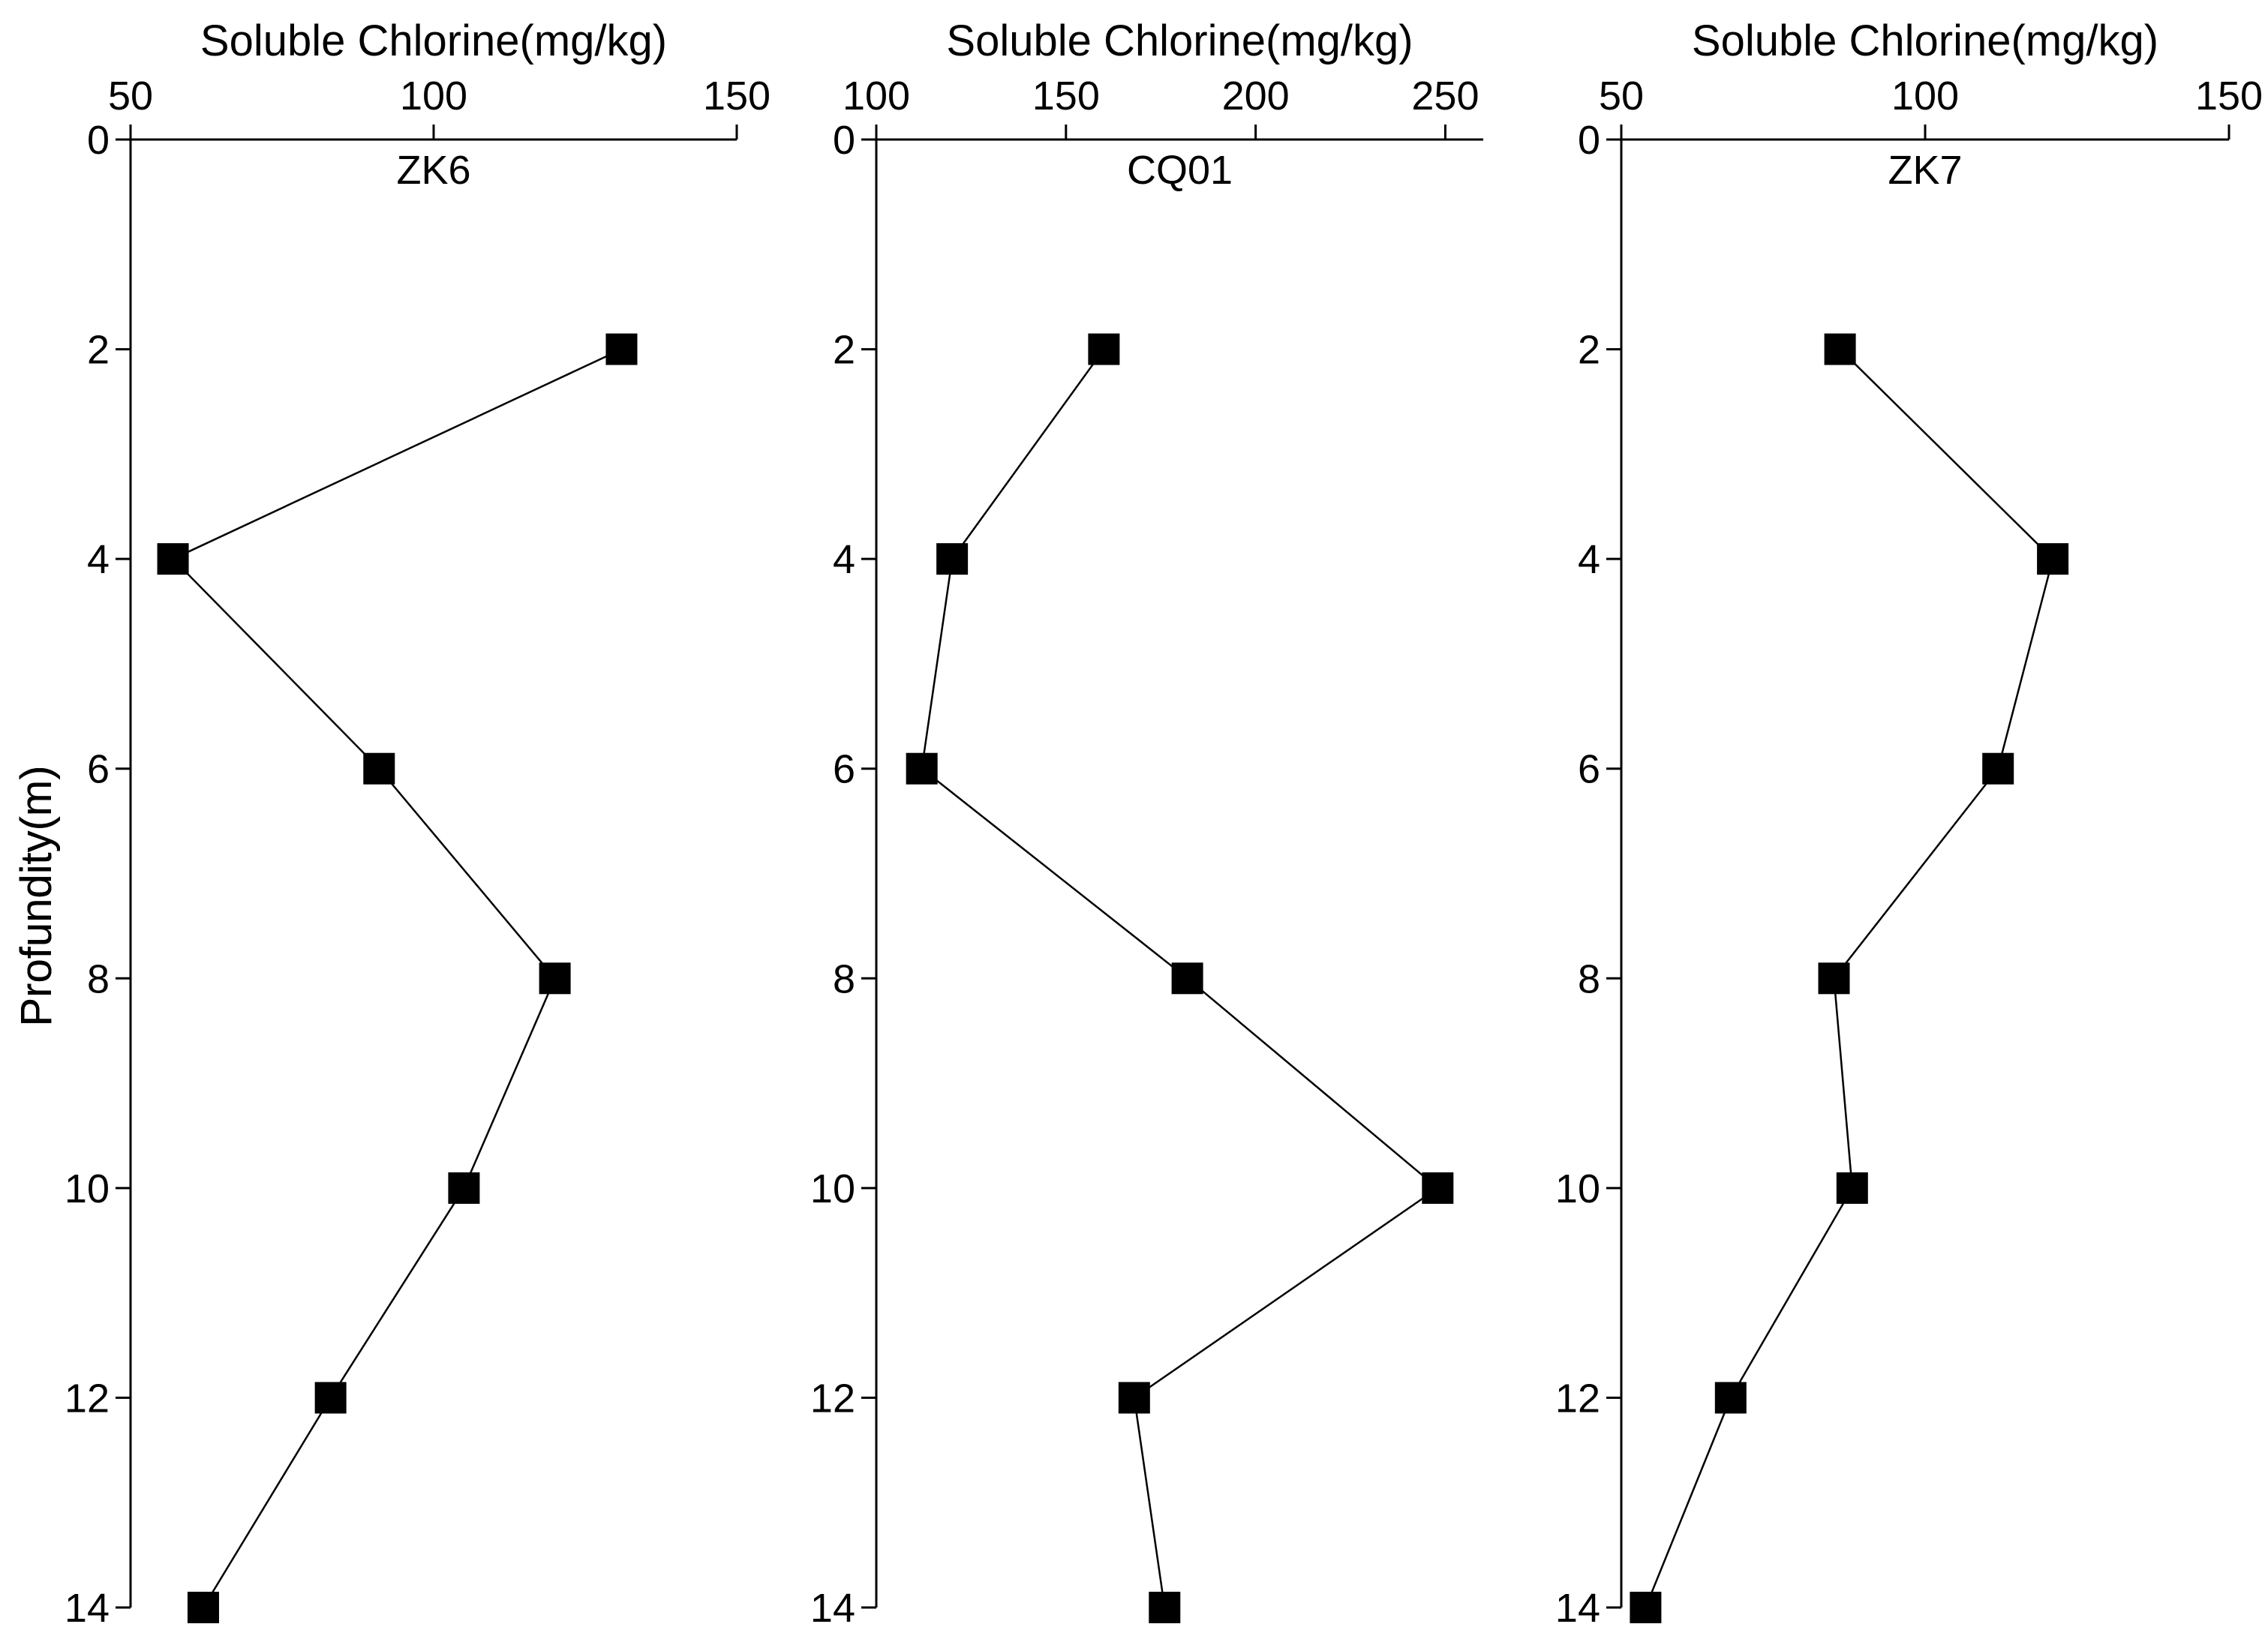 The image size is (2268, 1648). I want to click on well-label: ZK7, so click(1925, 170).